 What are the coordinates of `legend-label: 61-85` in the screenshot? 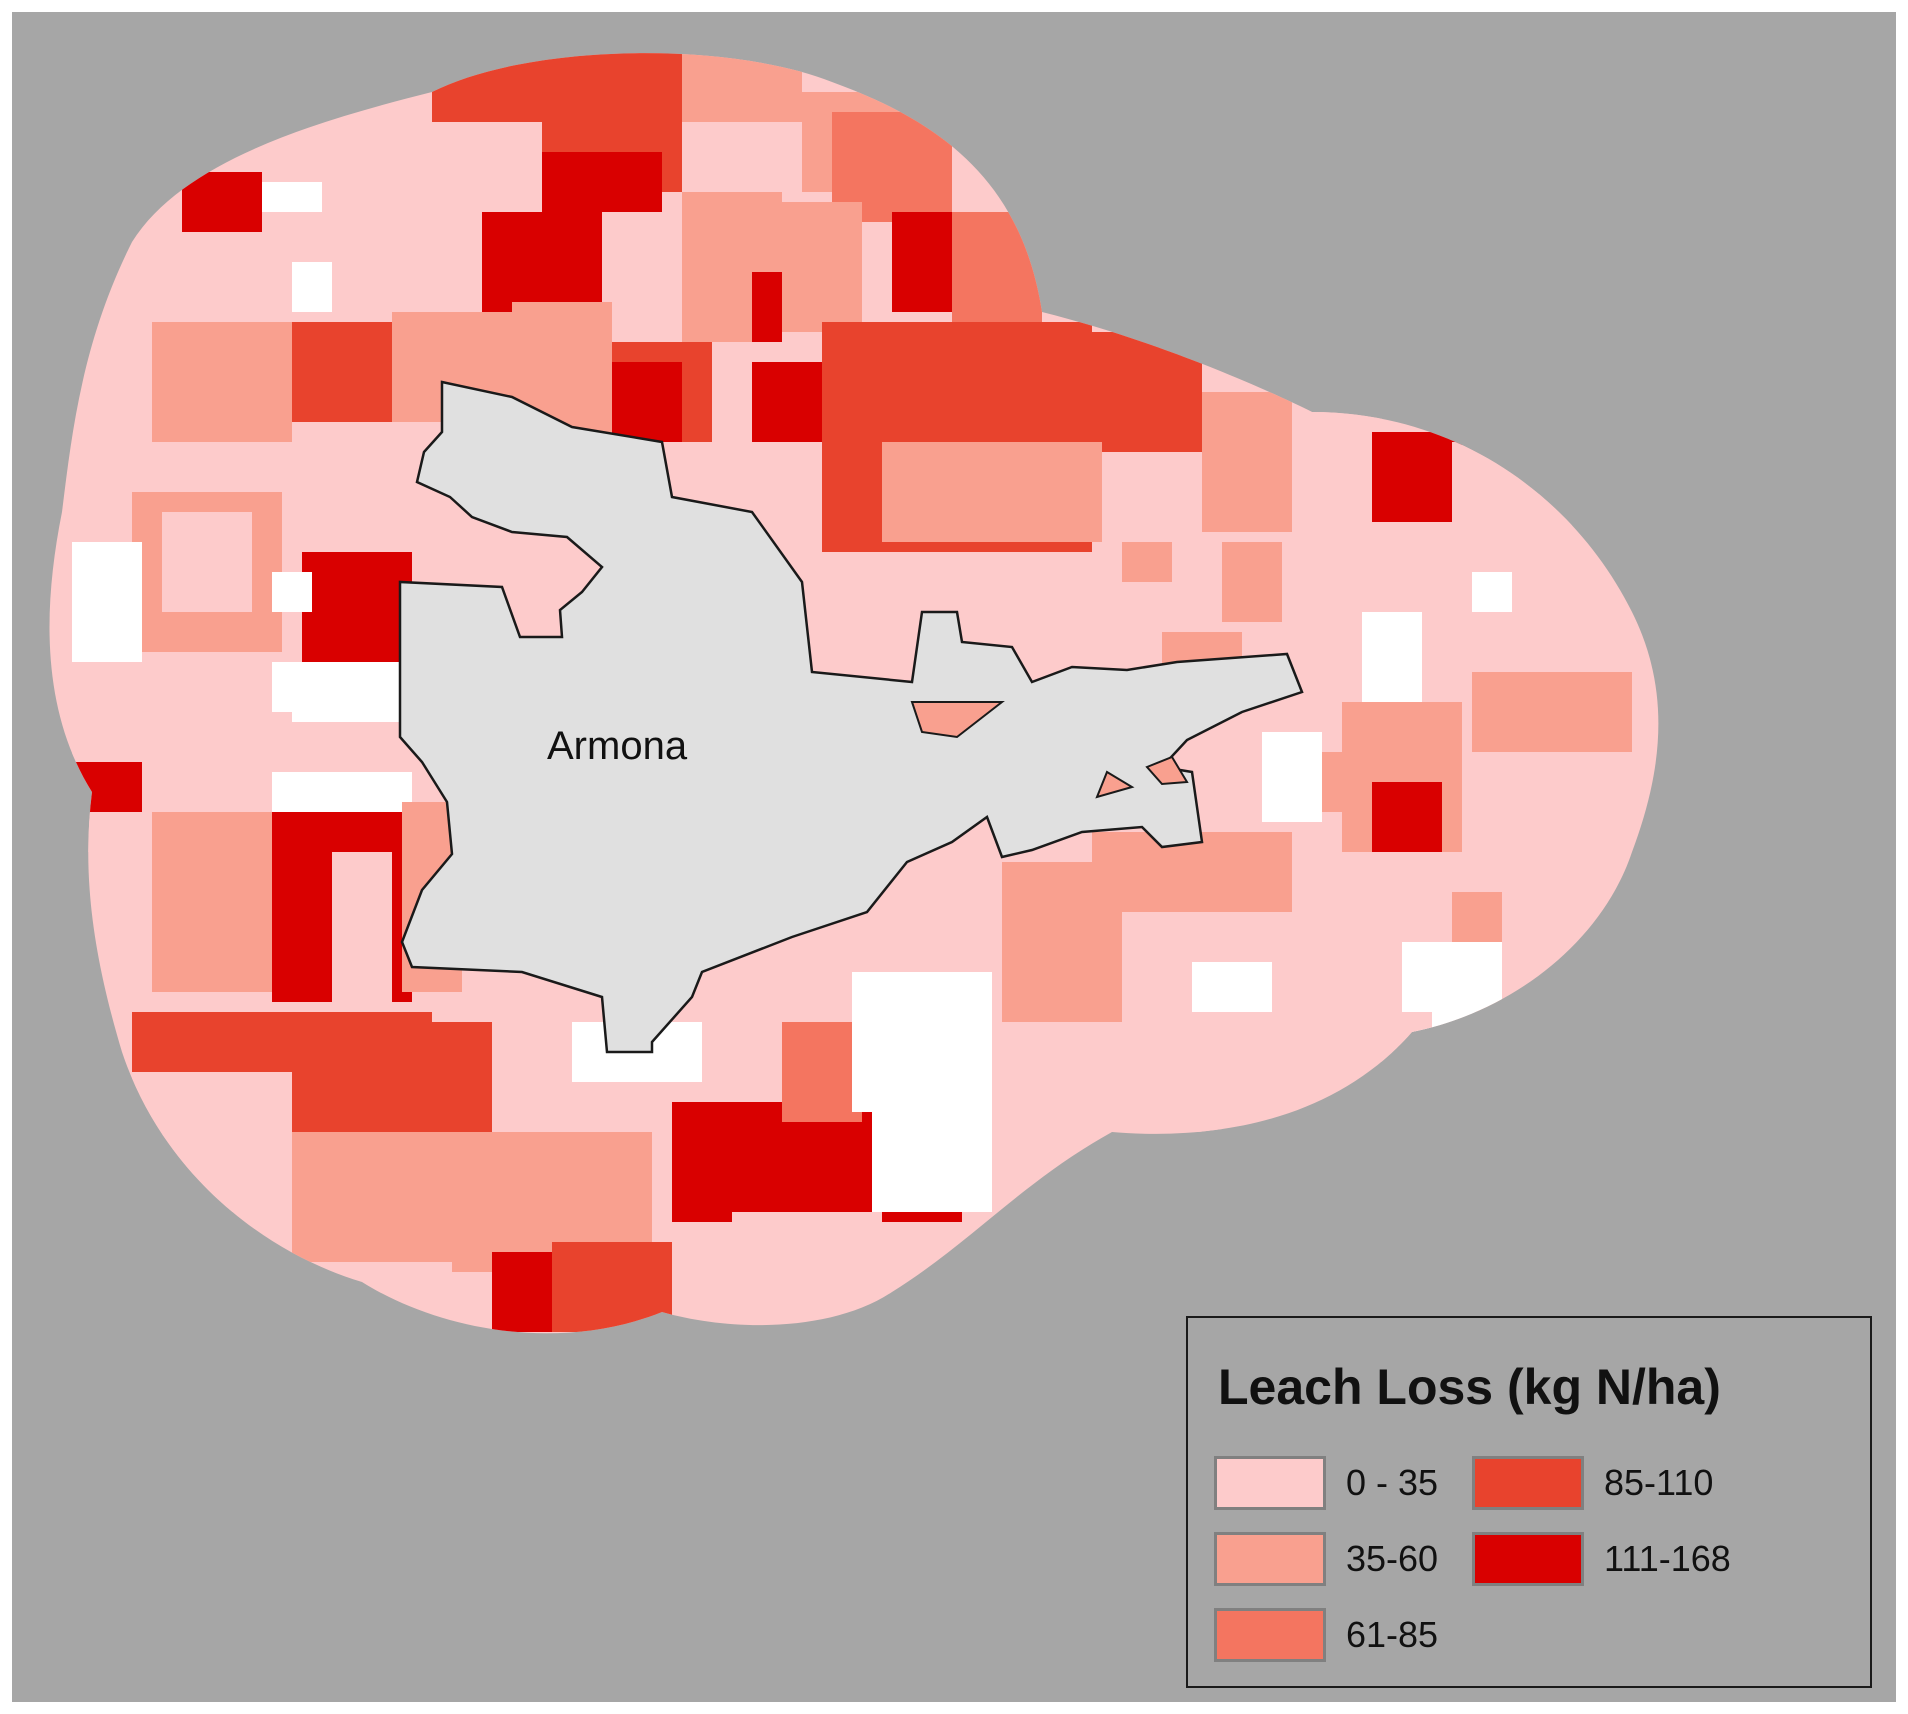 It's located at (1392, 1634).